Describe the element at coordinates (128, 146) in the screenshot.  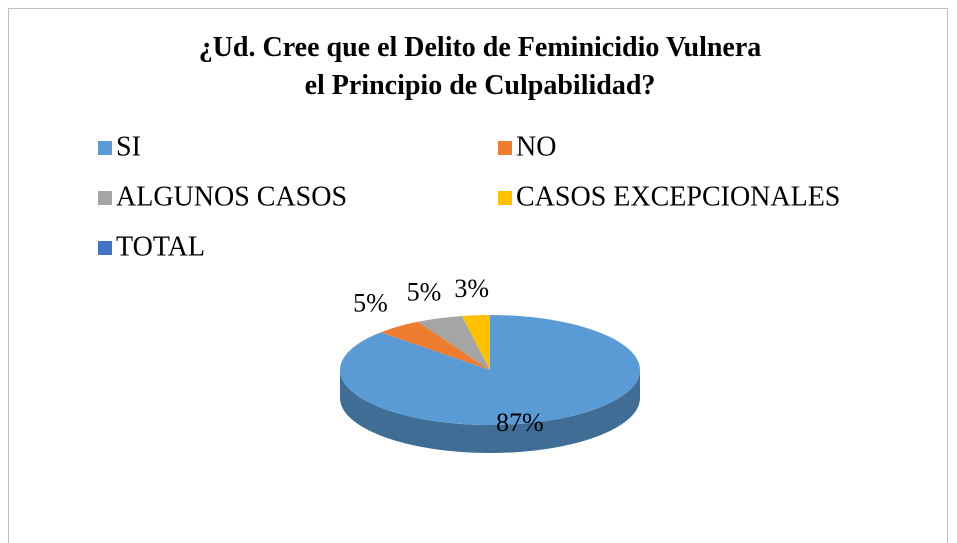
I see `legend-label: SI` at that location.